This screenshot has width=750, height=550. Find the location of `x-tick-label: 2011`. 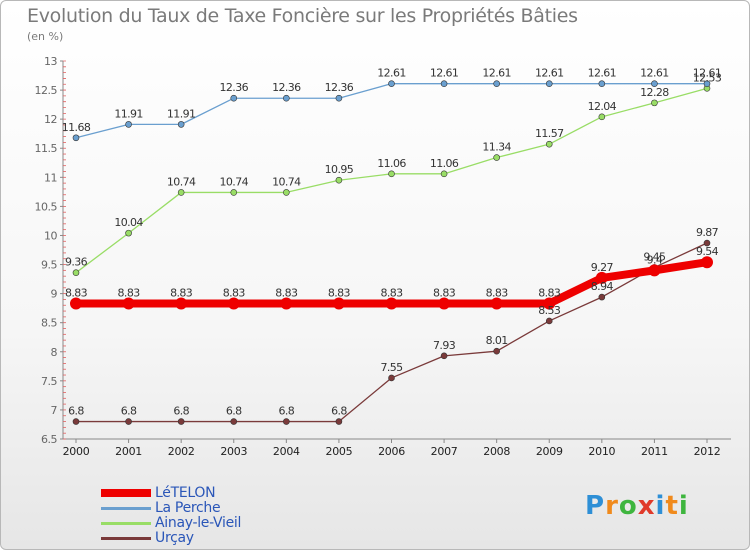

x-tick-label: 2011 is located at coordinates (654, 451).